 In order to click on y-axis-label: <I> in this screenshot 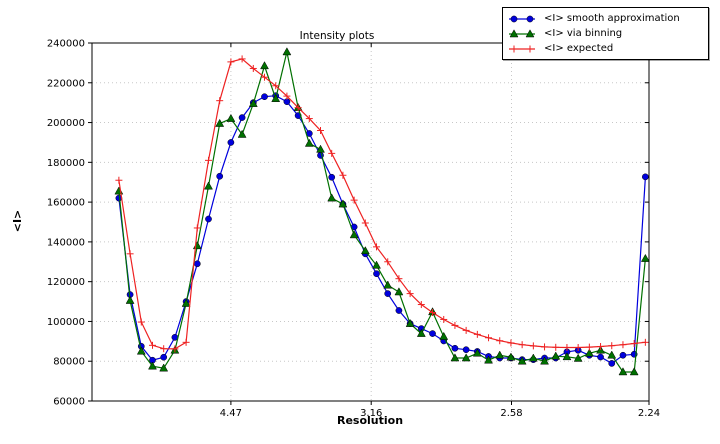, I will do `click(17, 221)`.